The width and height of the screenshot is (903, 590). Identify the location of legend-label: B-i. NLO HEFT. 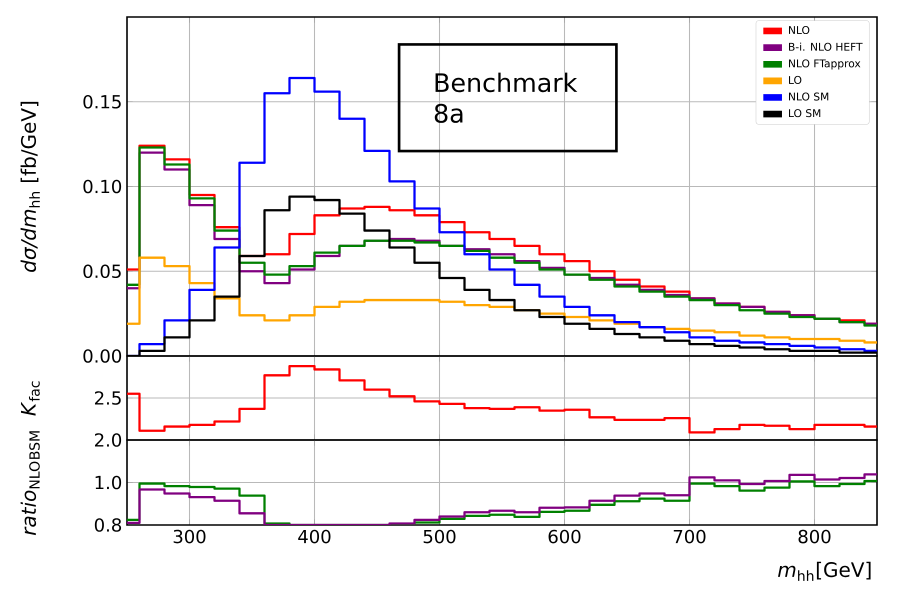
(826, 46).